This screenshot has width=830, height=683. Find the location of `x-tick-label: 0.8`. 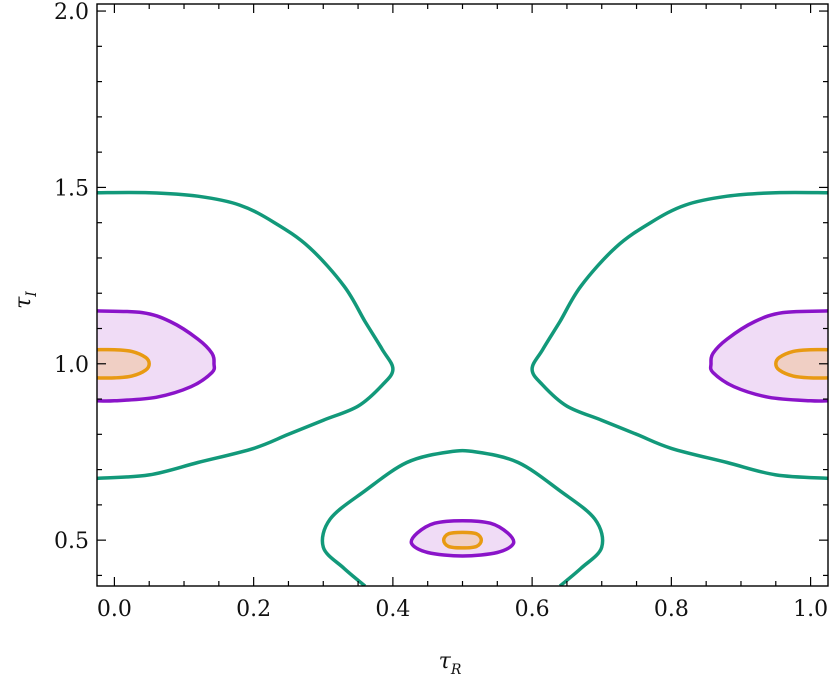

x-tick-label: 0.8 is located at coordinates (671, 609).